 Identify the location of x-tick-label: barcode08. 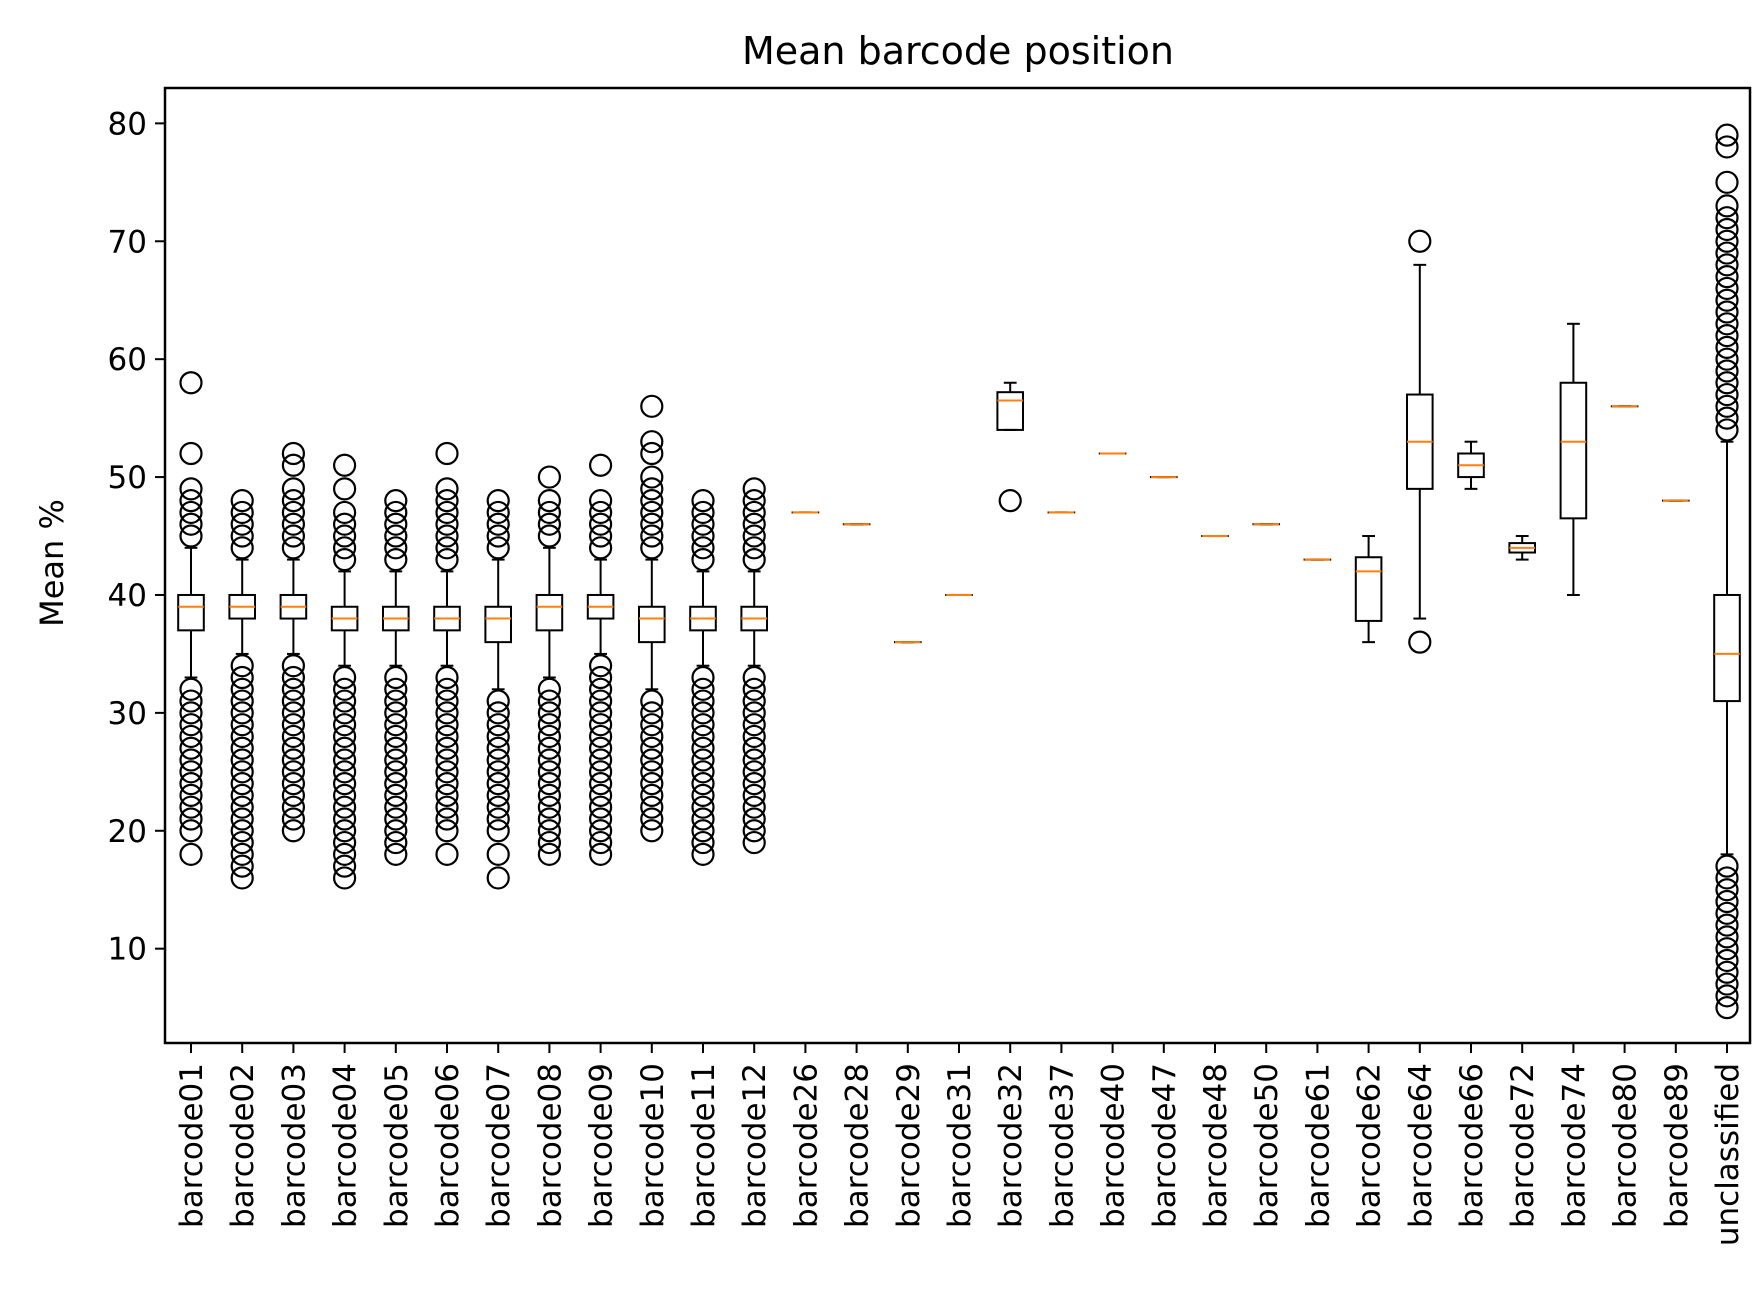
(550, 1145).